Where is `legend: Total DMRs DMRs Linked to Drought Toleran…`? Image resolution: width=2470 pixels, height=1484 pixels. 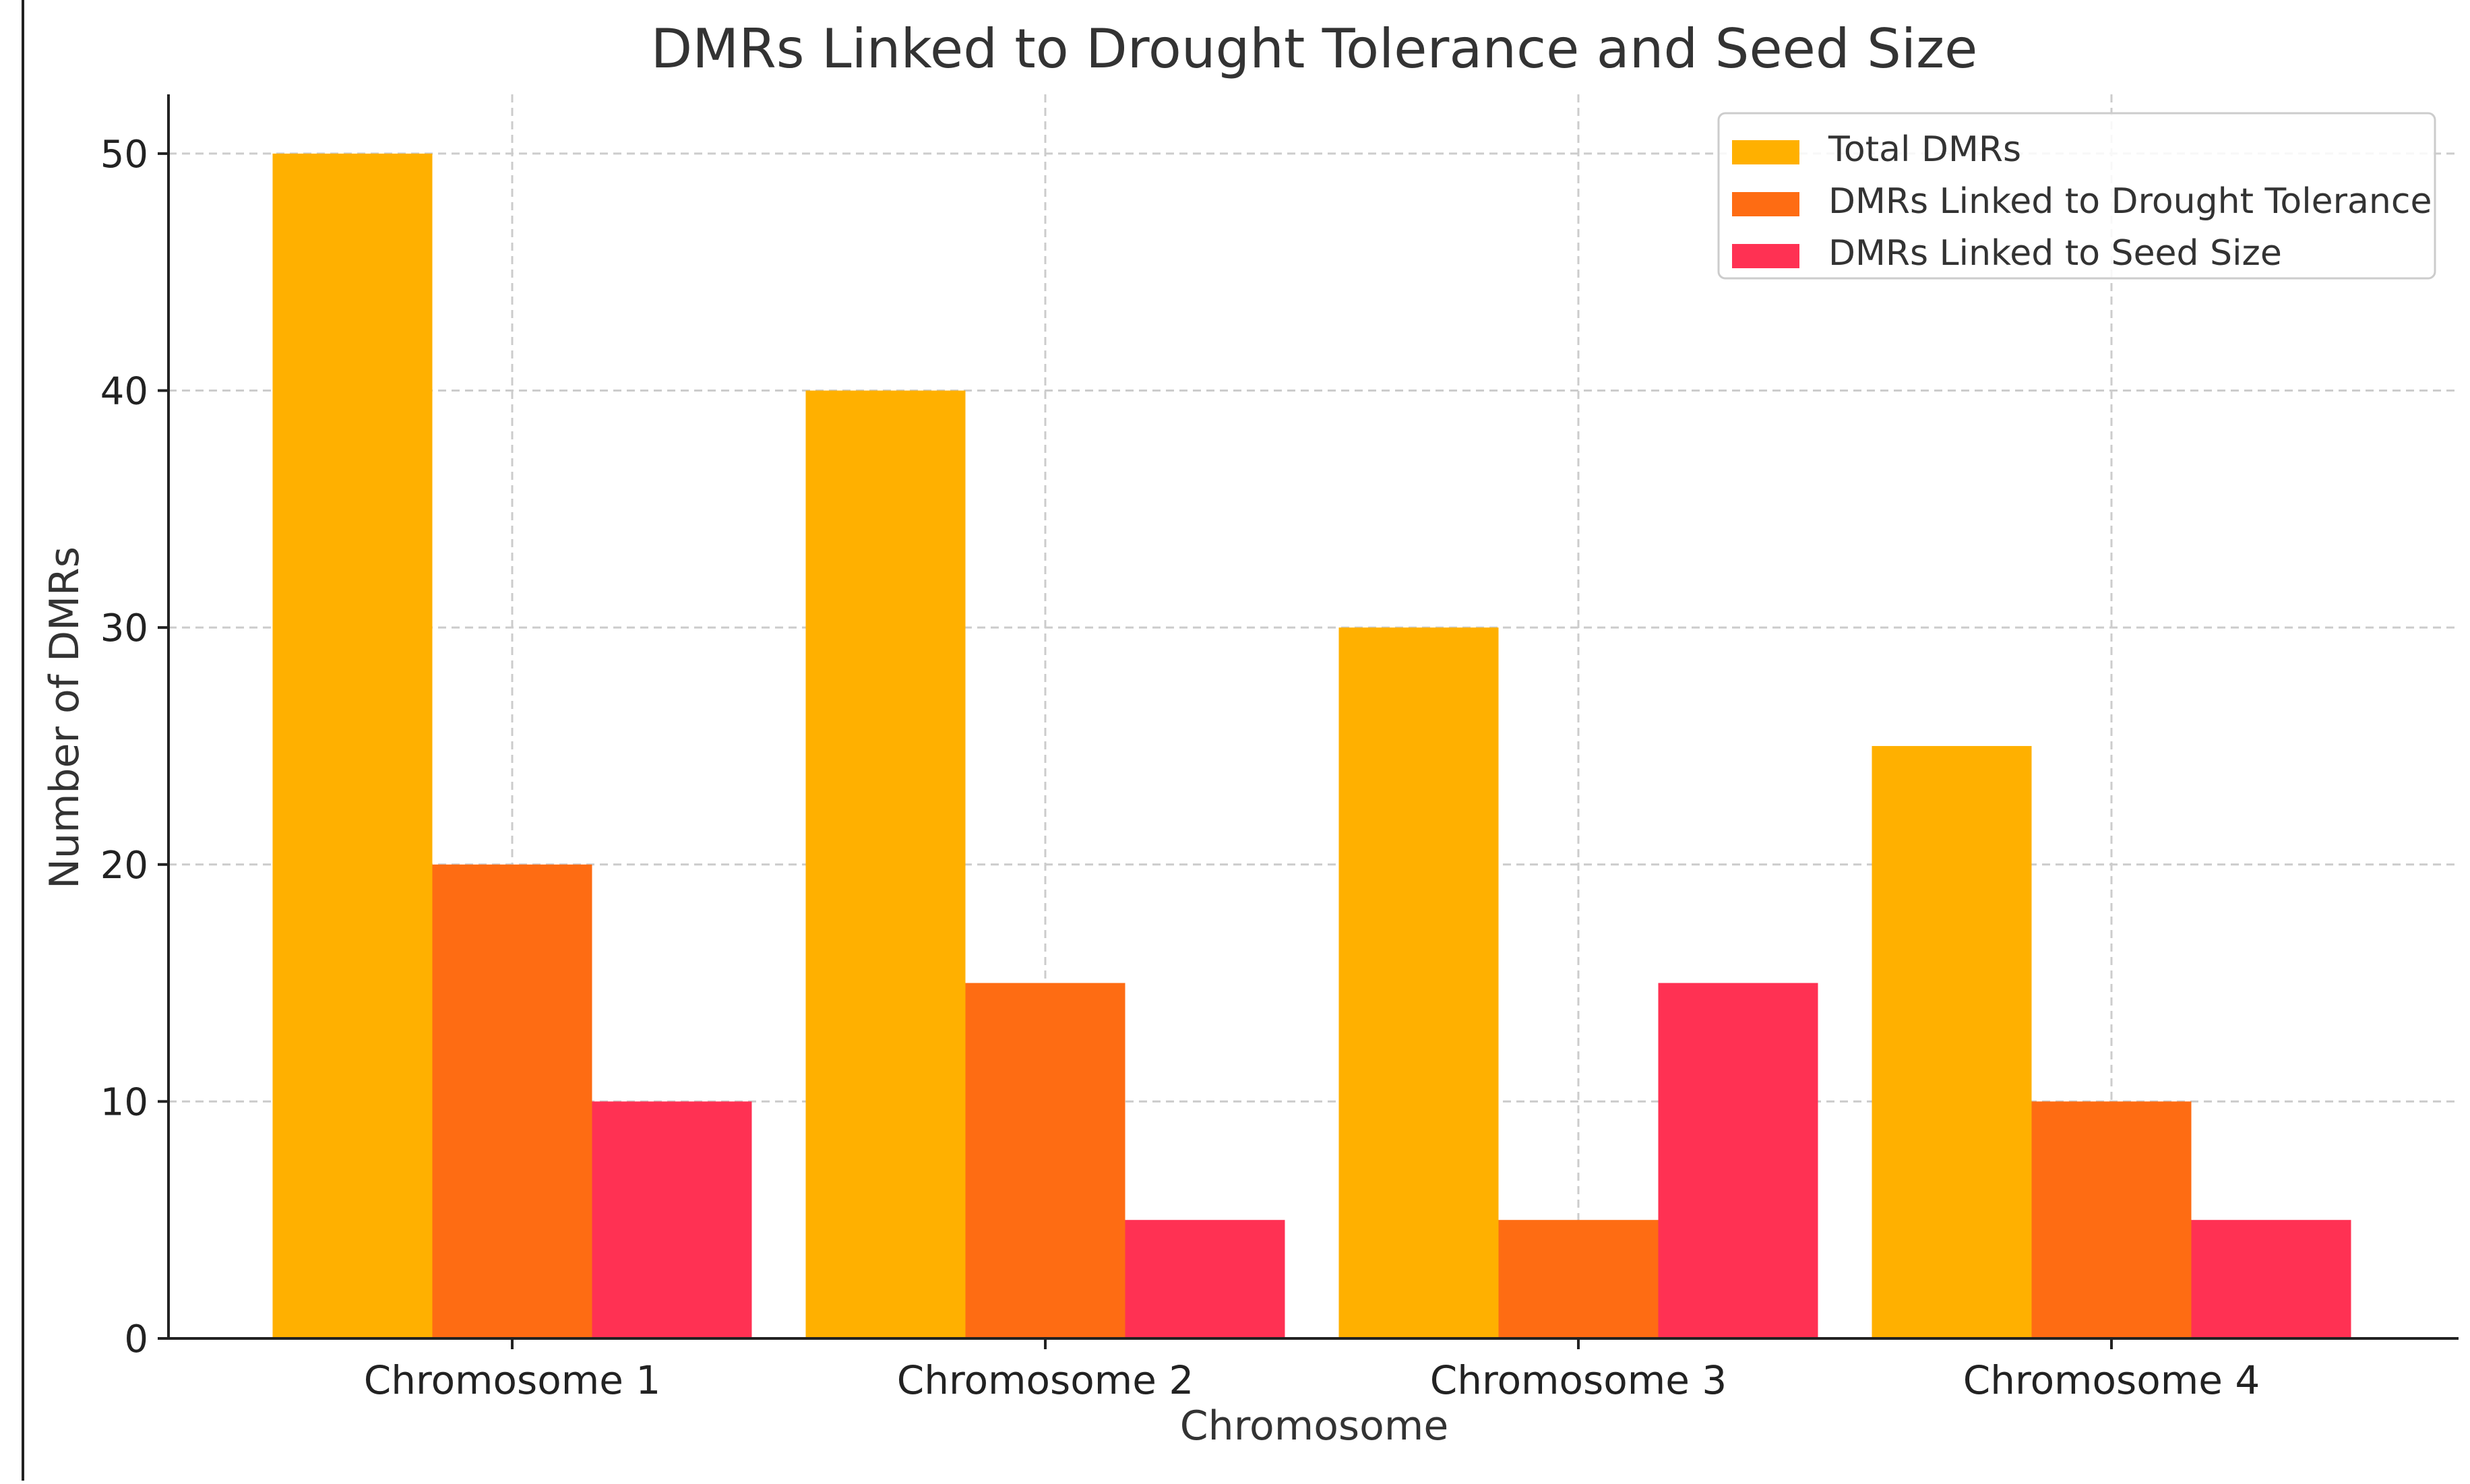
legend: Total DMRs DMRs Linked to Drought Toleran… is located at coordinates (2076, 196).